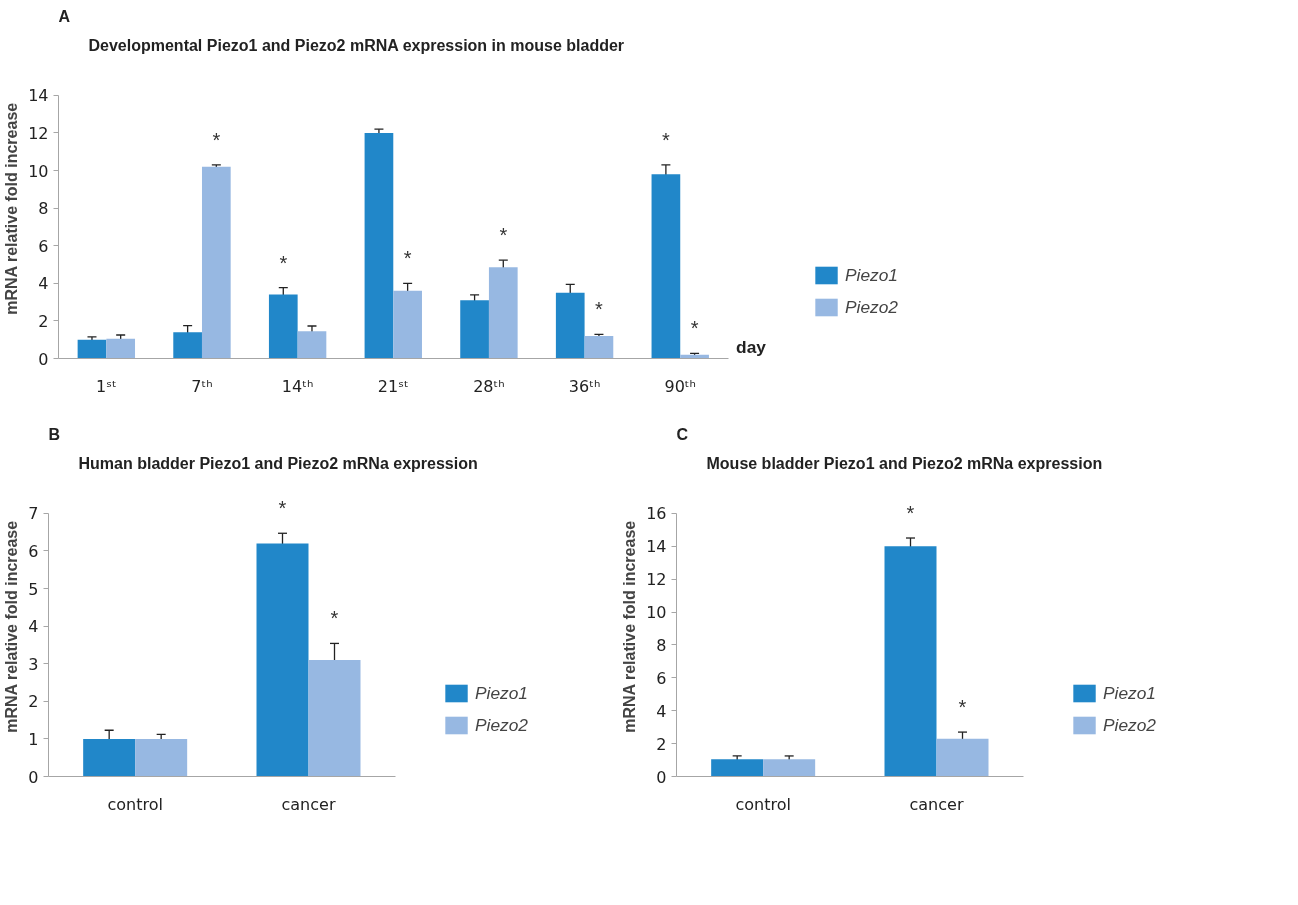 The image size is (1298, 905). Describe the element at coordinates (64, 16) in the screenshot. I see `text: A` at that location.